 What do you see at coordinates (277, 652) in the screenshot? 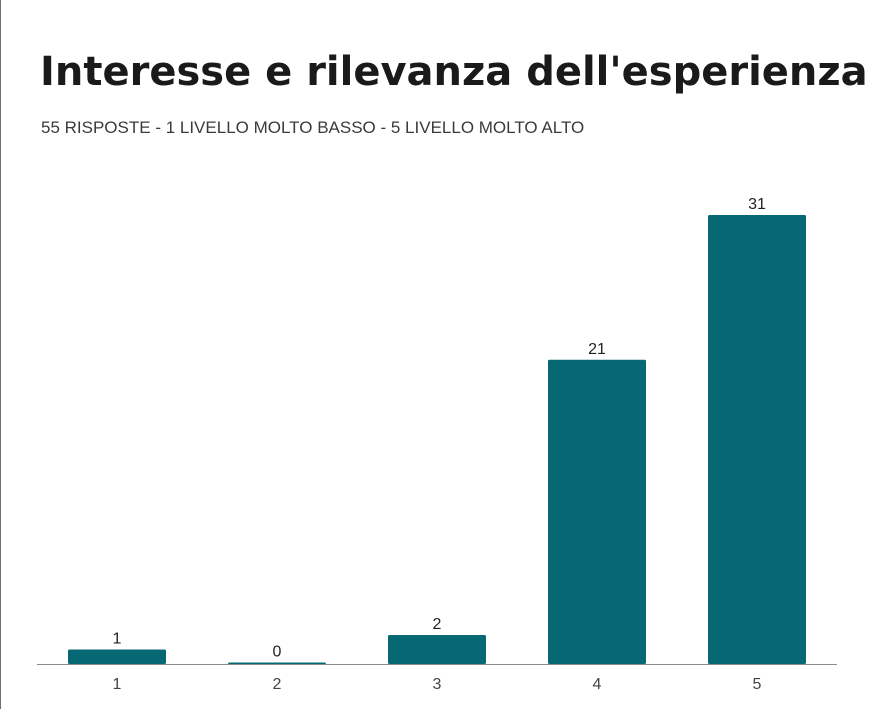
I see `value-label-2: 0` at bounding box center [277, 652].